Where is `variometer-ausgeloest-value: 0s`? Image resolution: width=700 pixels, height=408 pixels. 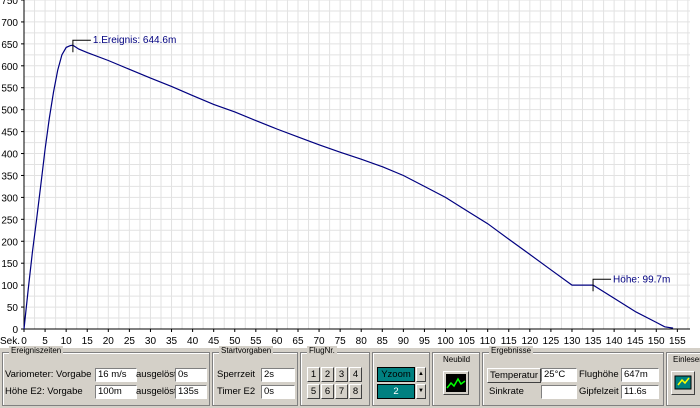
variometer-ausgeloest-value: 0s is located at coordinates (191, 375).